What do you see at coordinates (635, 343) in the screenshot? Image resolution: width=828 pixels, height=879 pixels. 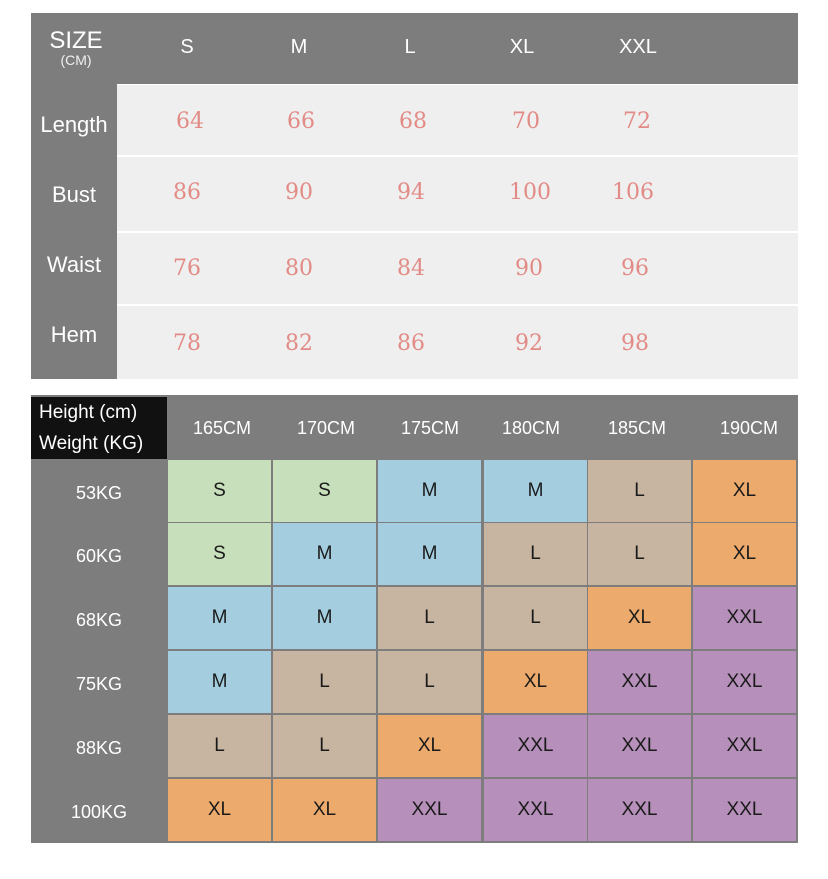 I see `hem-xxl: 98` at bounding box center [635, 343].